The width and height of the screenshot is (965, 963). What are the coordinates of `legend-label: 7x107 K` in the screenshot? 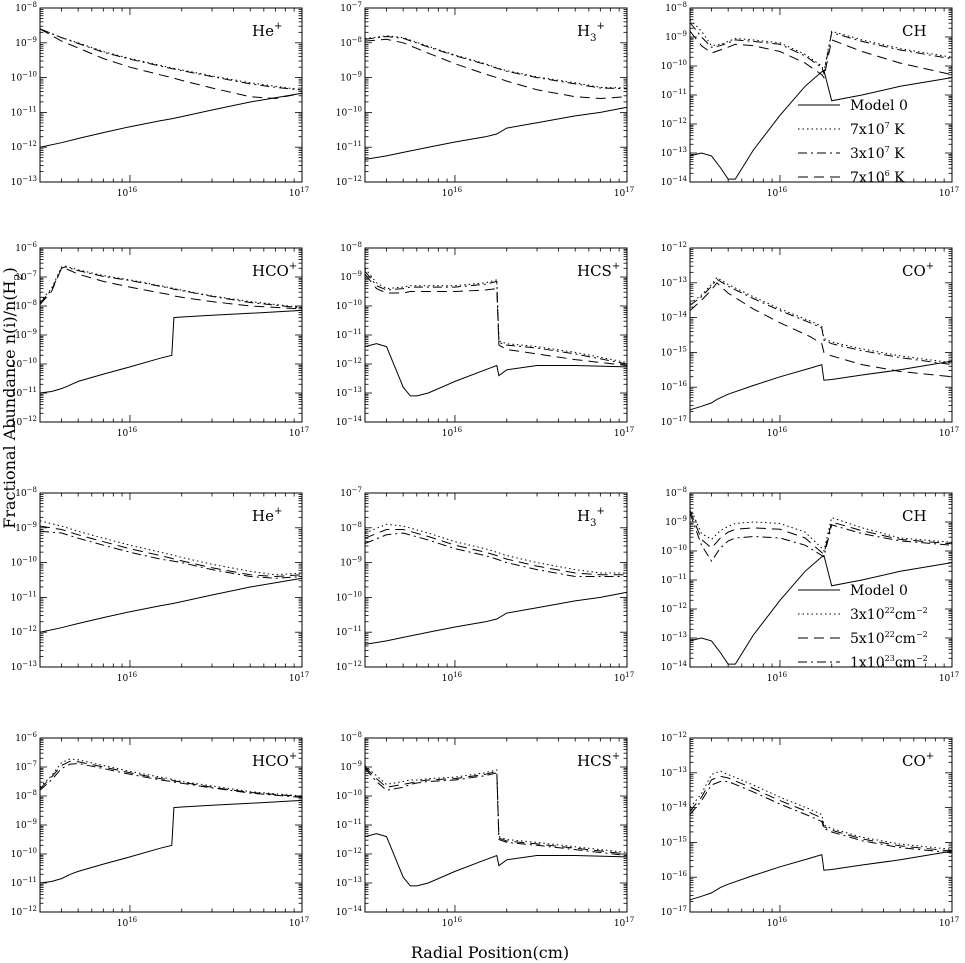 It's located at (877, 129).